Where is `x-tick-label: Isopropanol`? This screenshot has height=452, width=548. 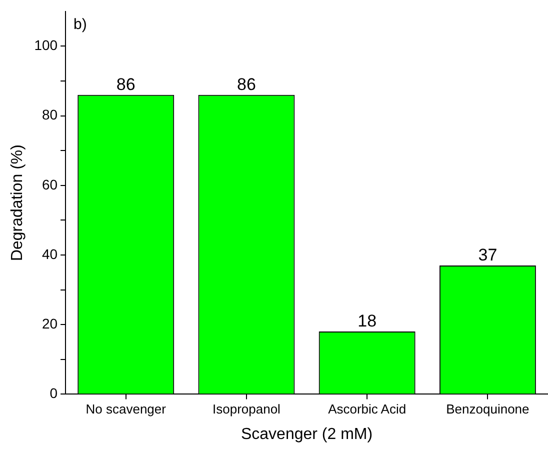
x-tick-label: Isopropanol is located at coordinates (246, 409).